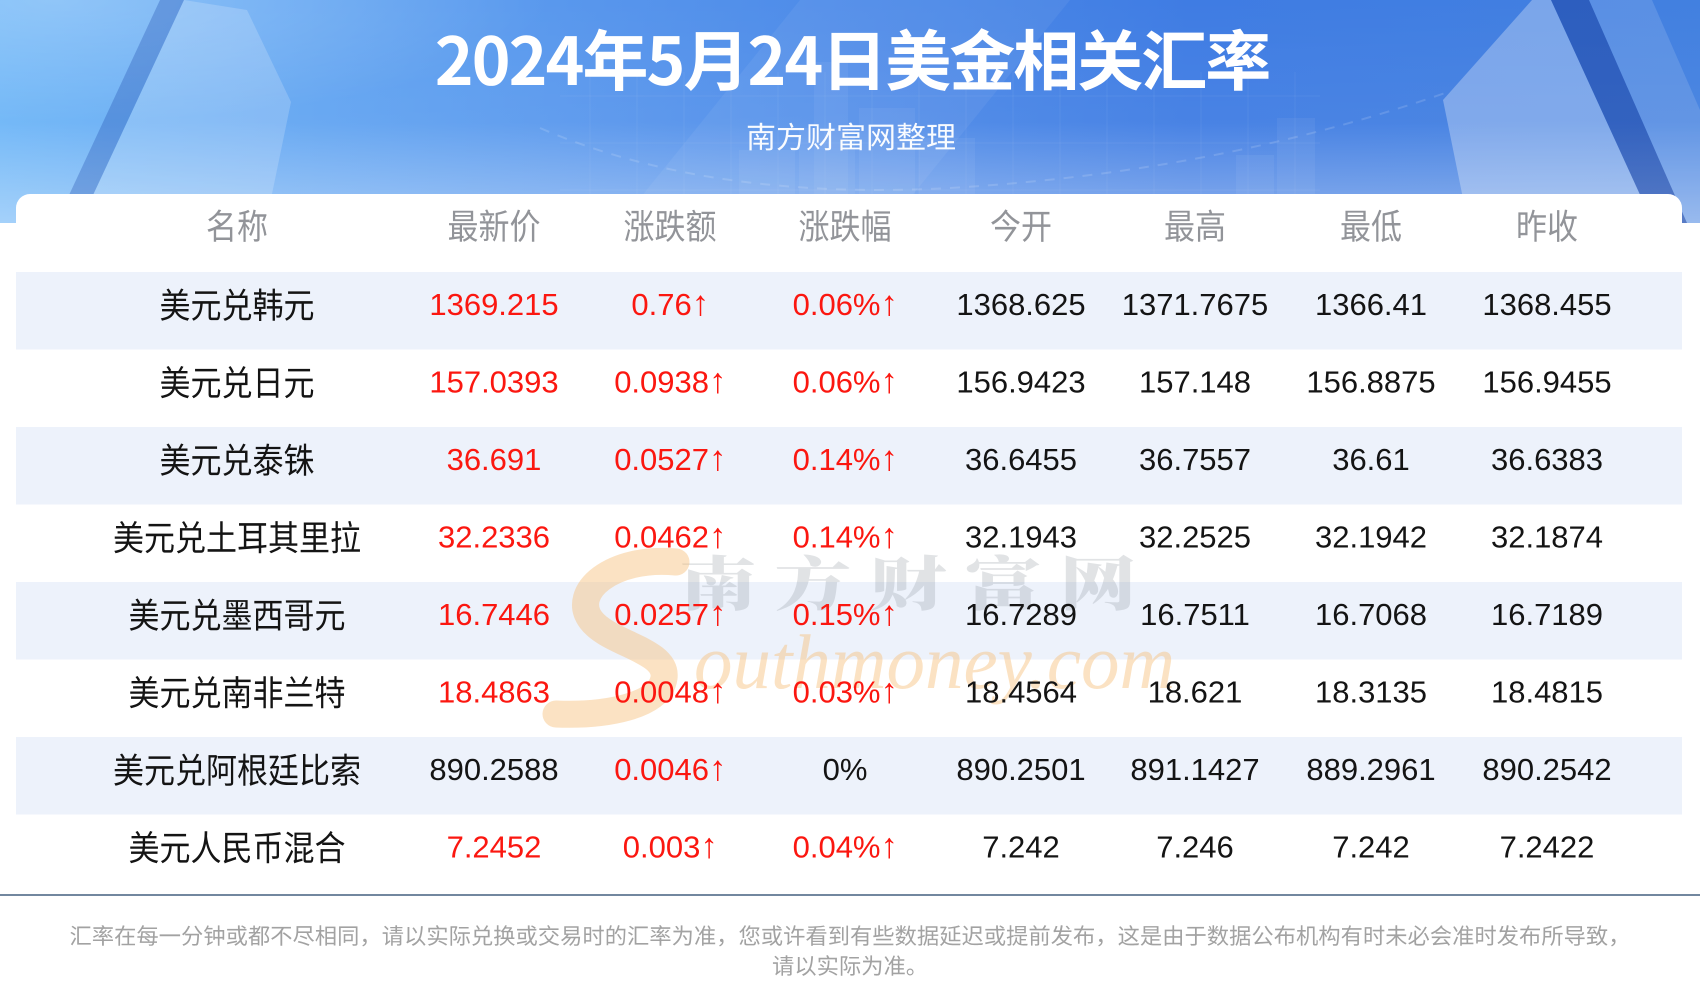  Describe the element at coordinates (1020, 304) in the screenshot. I see `svg-text: 1368.625` at that location.